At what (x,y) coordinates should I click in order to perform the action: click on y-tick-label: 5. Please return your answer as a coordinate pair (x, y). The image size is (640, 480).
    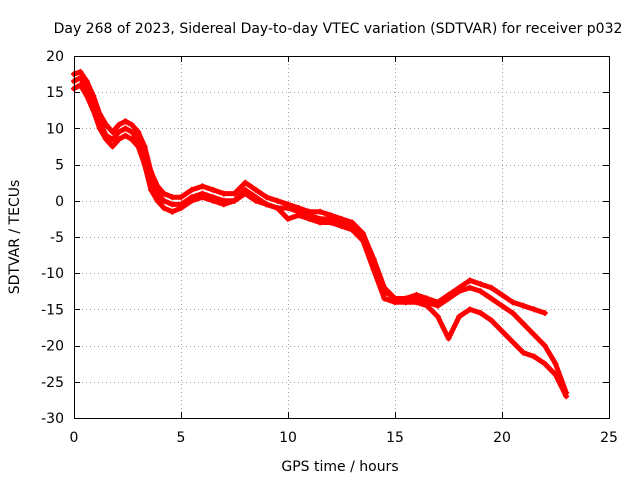
    Looking at the image, I should click on (59, 166).